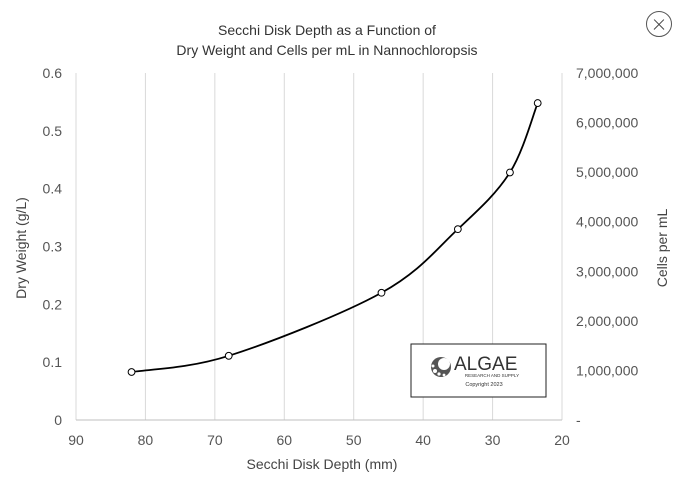 The image size is (685, 502). What do you see at coordinates (607, 222) in the screenshot?
I see `y2-tick-label-4: 4,000,000` at bounding box center [607, 222].